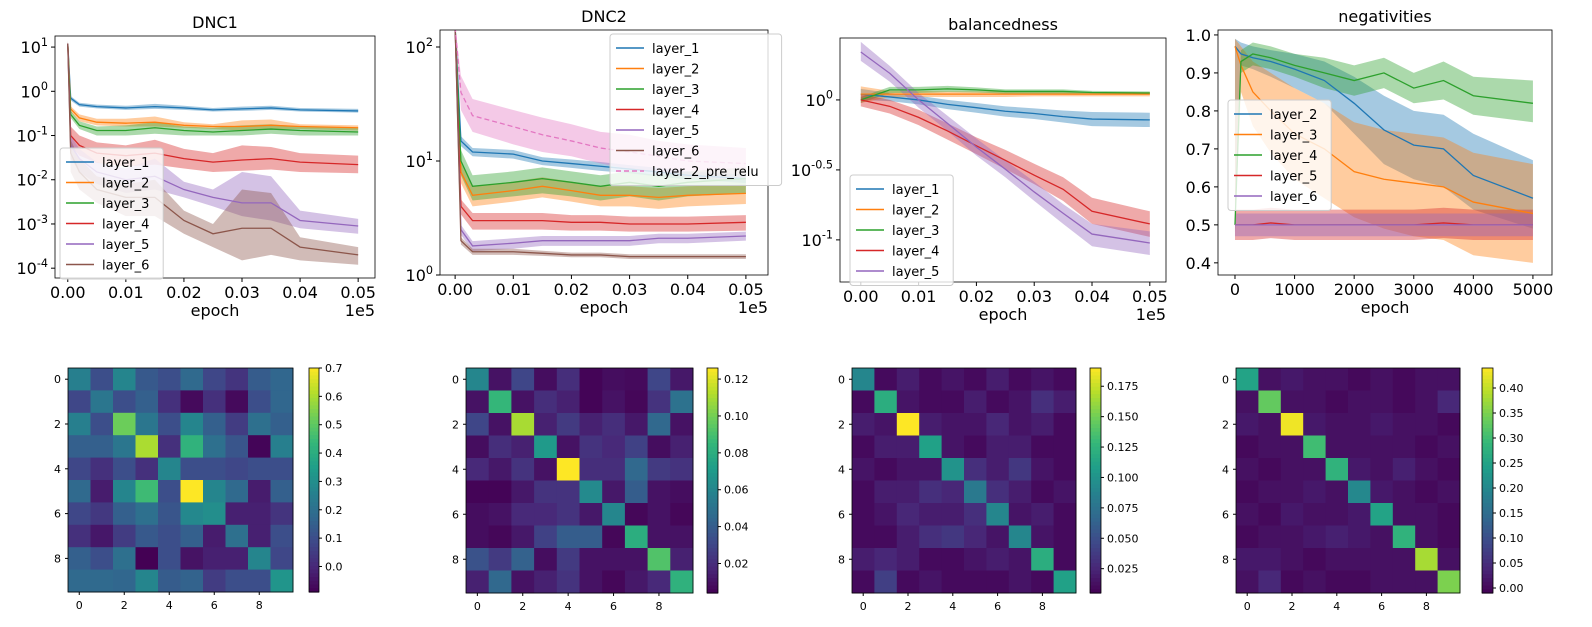 The image size is (1592, 627). I want to click on y-tick-label: 1.0, so click(1198, 35).